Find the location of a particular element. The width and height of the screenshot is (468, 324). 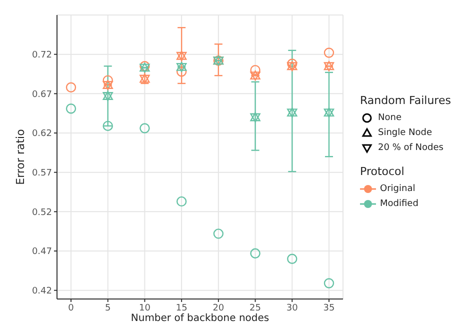

x-tick-label: 5 is located at coordinates (107, 308).